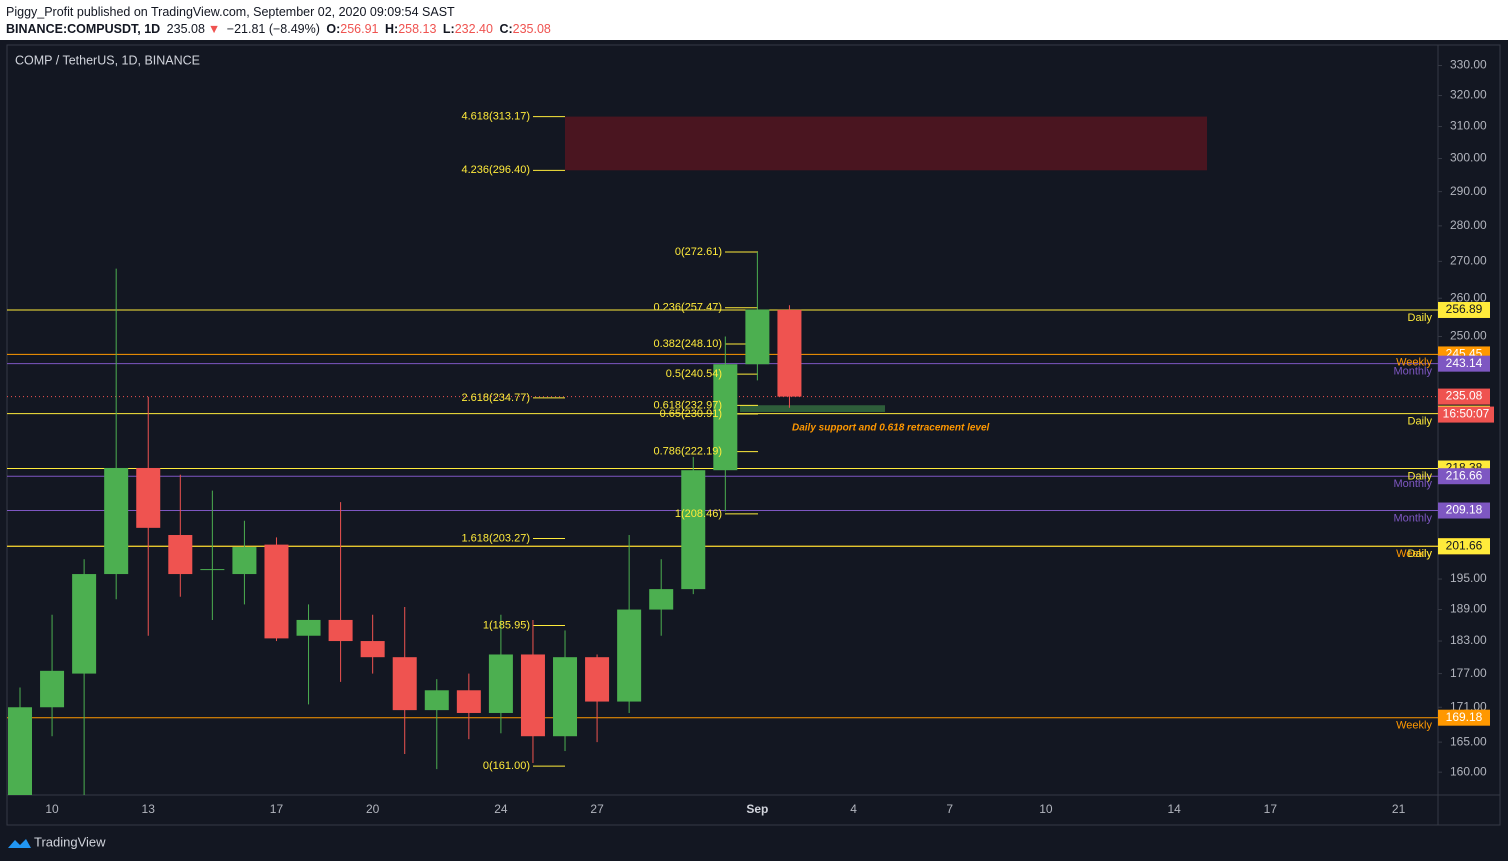 The image size is (1508, 861). I want to click on chart-title: COMP / TetherUS, 1D, BINANCE, so click(107, 60).